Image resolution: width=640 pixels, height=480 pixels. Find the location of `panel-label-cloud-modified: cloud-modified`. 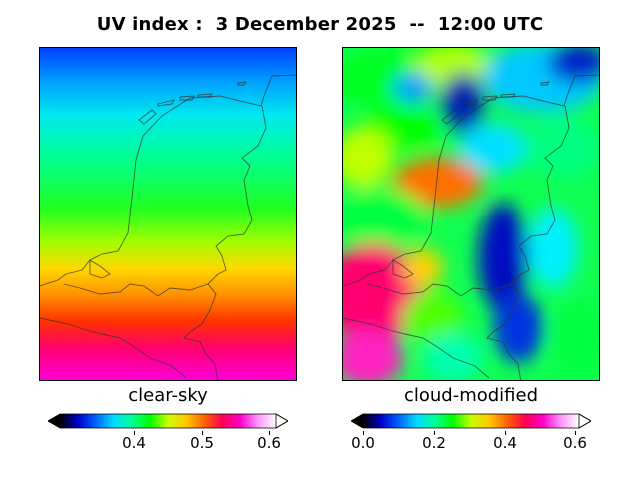

panel-label-cloud-modified: cloud-modified is located at coordinates (471, 395).